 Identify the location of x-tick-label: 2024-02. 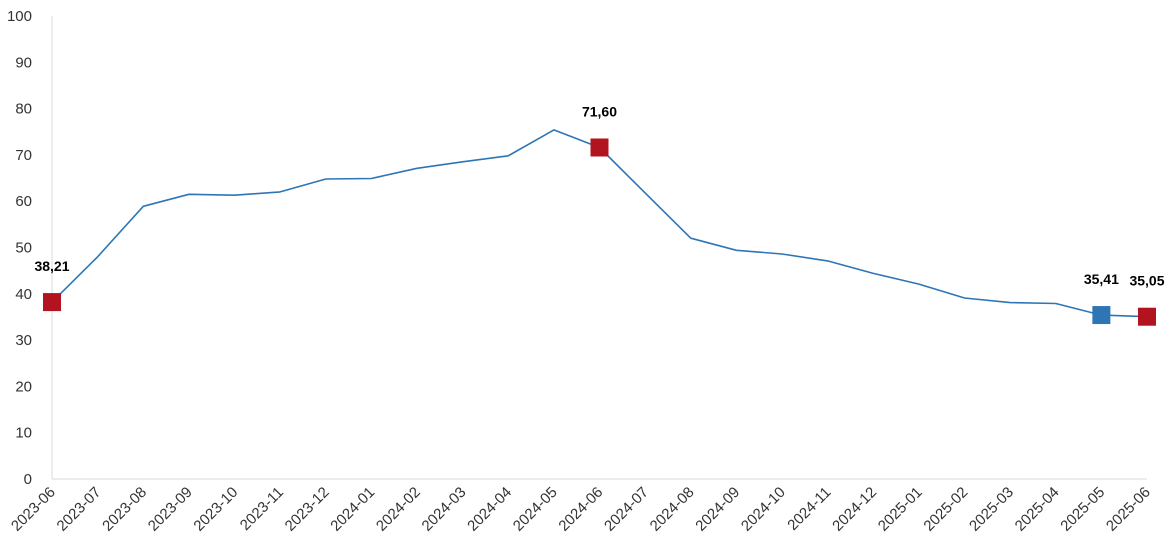
(398, 509).